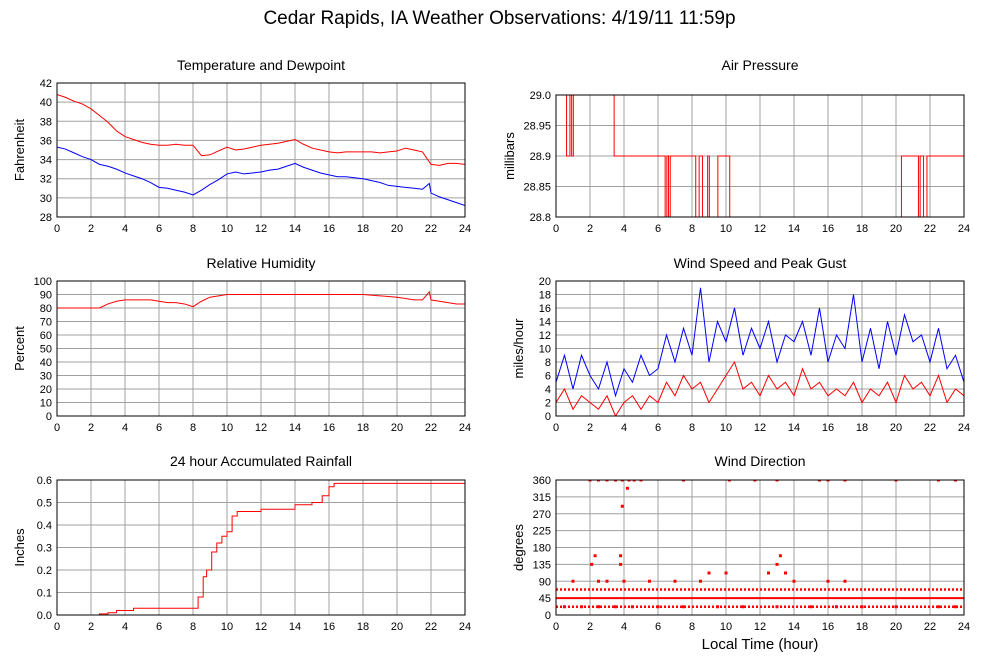  I want to click on chart-title: Air Pressure, so click(759, 65).